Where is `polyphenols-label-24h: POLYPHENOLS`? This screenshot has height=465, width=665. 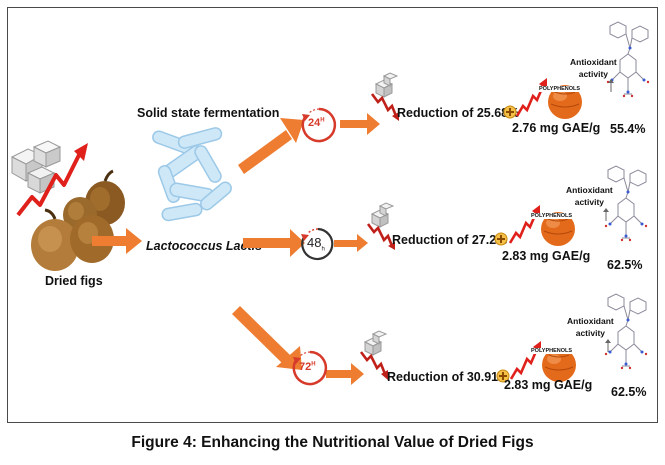 polyphenols-label-24h: POLYPHENOLS is located at coordinates (560, 89).